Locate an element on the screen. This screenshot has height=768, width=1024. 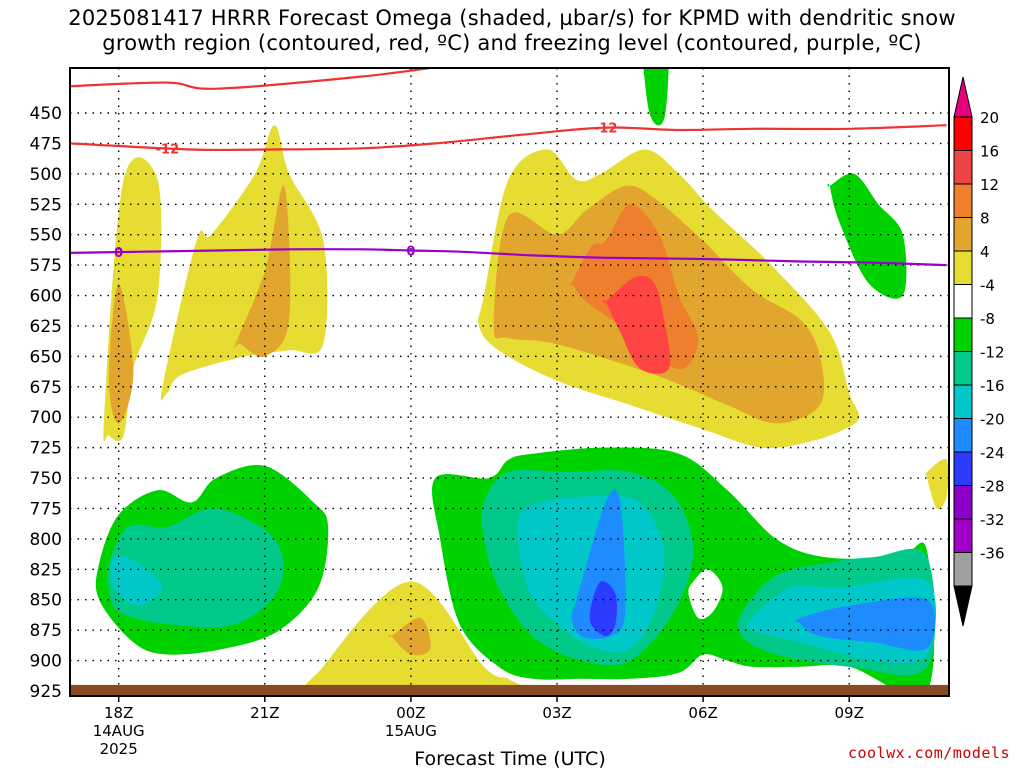
colorbar: 20 16 12 8 4 -4 -8 -12 -16 -20 -24 -28 -32 -36 is located at coordinates (979, 351).